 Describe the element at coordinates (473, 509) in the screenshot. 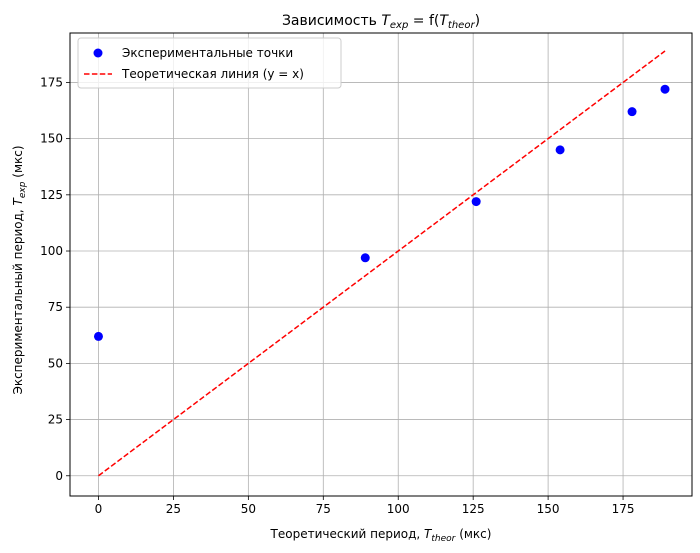

I see `x-tick-label: 125` at that location.